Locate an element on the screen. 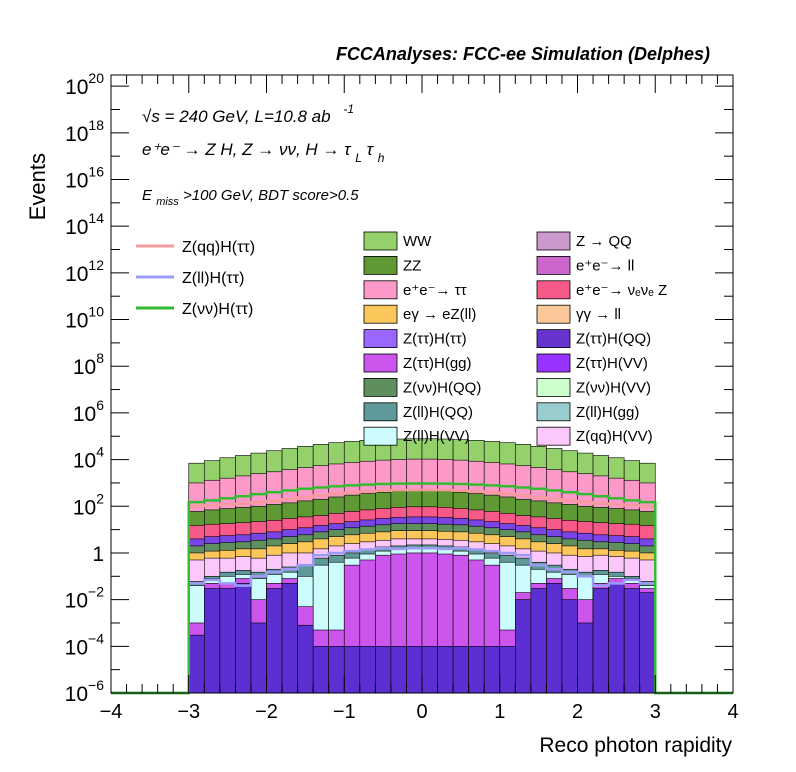  legend-signals: Z(qq)H(ττ) Z(ll)H(ττ) Z(νν)H(ττ) is located at coordinates (195, 278).